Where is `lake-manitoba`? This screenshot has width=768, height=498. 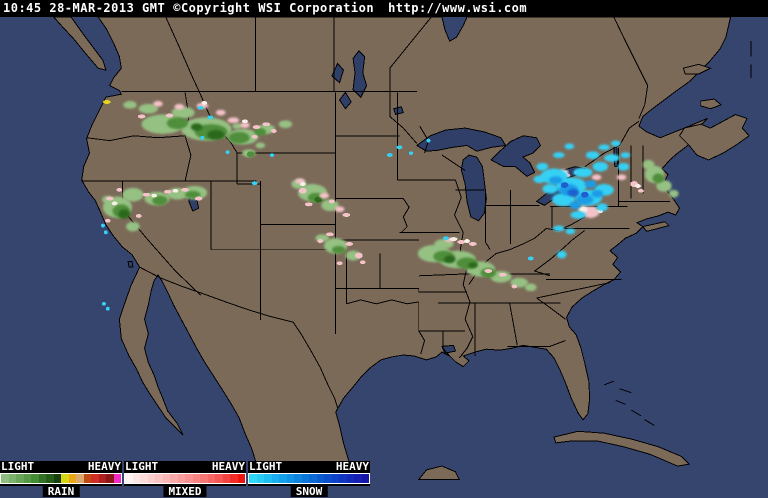
lake-manitoba is located at coordinates (345, 100).